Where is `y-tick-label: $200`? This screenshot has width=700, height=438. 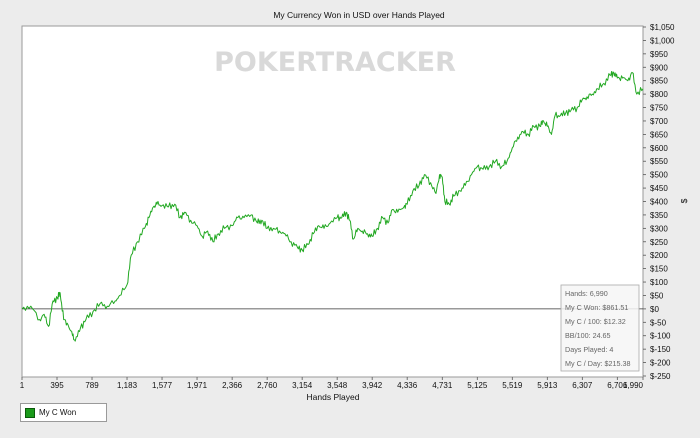
y-tick-label: $200 is located at coordinates (659, 255).